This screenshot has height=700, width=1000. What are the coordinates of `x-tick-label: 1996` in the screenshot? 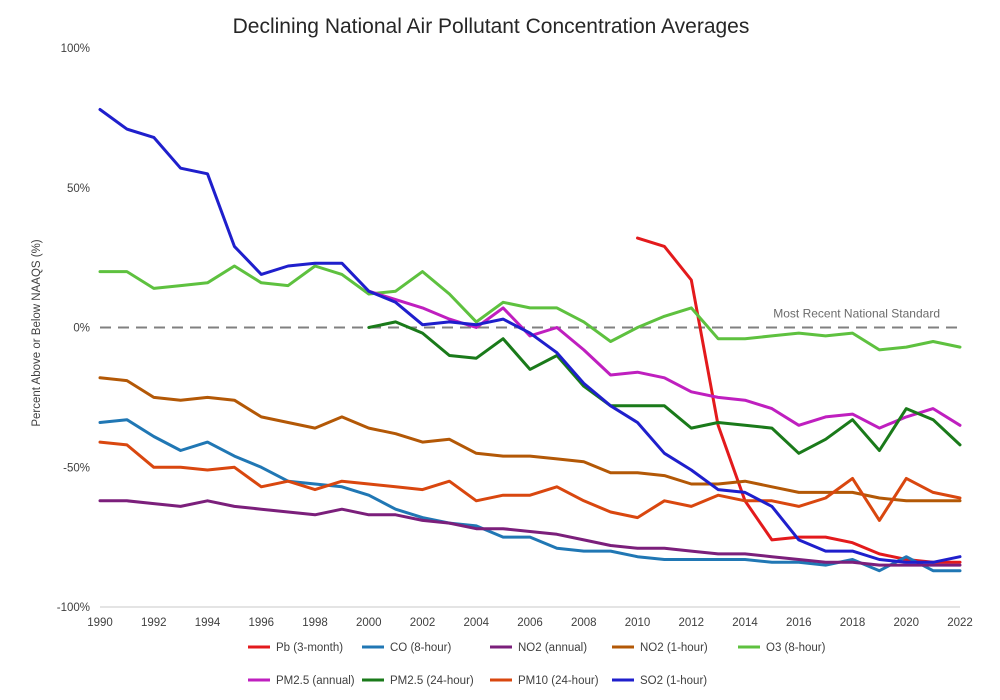 It's located at (261, 623).